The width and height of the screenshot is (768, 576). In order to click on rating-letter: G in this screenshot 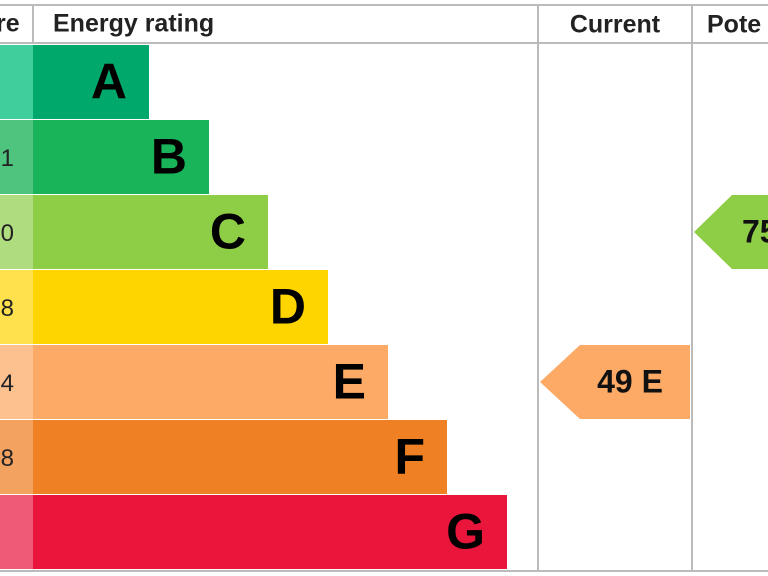, I will do `click(465, 532)`.